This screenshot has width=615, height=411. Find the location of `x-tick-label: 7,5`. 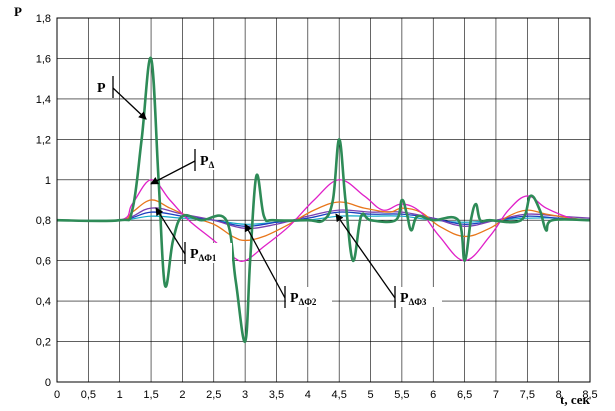

x-tick-label: 7,5 is located at coordinates (527, 395).